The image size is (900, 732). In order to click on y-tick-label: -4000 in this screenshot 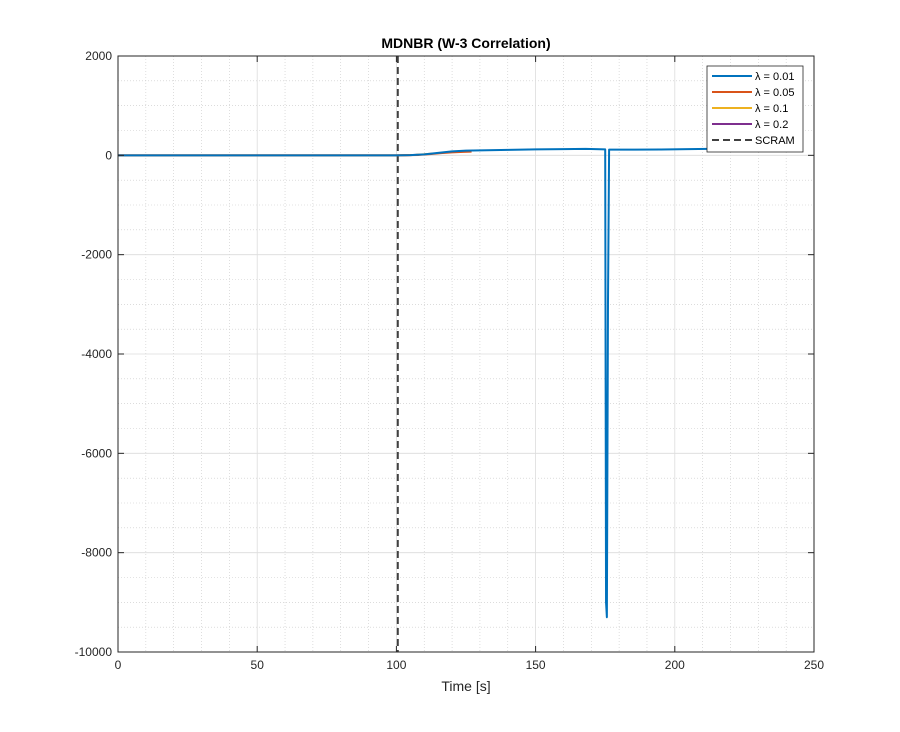, I will do `click(96, 354)`.